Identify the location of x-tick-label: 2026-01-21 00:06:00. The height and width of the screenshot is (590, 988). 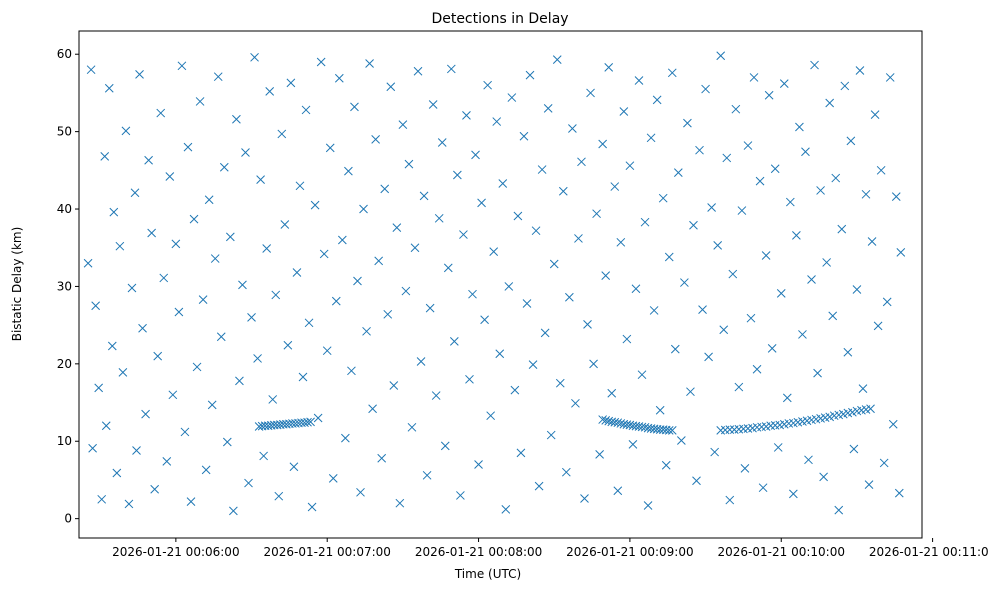
(175, 552).